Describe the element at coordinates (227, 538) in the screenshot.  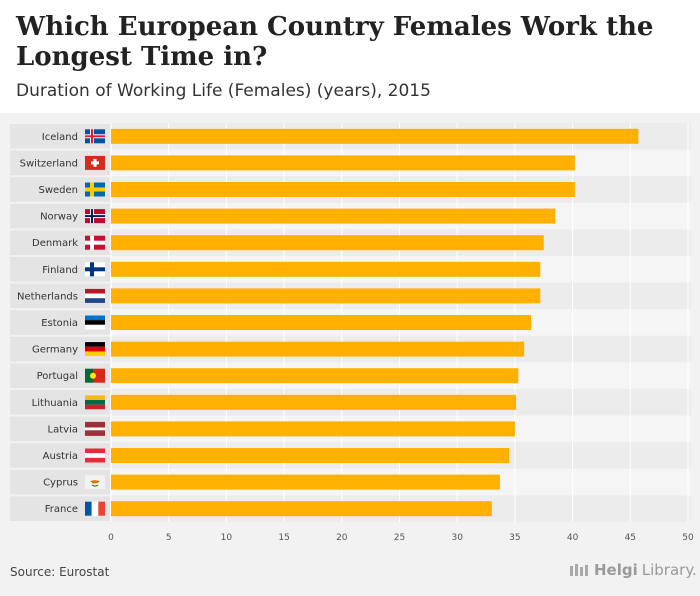
I see `x-tick-label: 10` at that location.